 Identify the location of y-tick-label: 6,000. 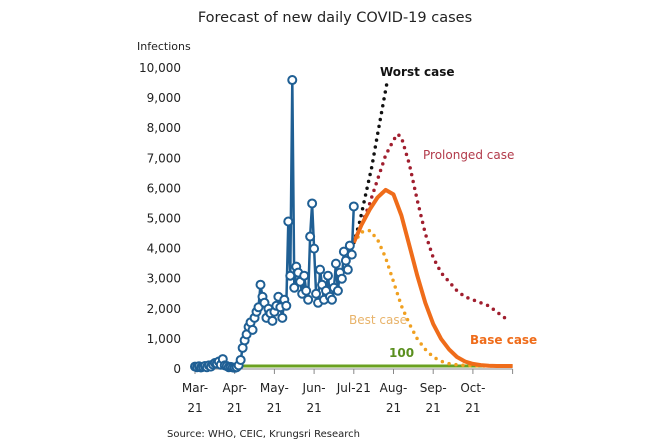
(164, 188).